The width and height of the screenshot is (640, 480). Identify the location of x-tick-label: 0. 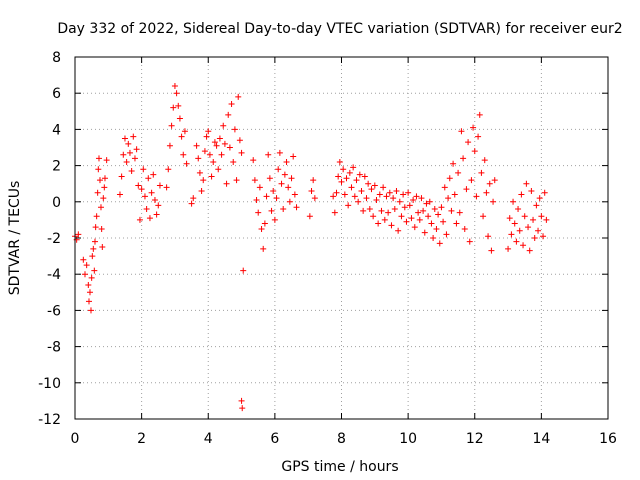
(75, 439).